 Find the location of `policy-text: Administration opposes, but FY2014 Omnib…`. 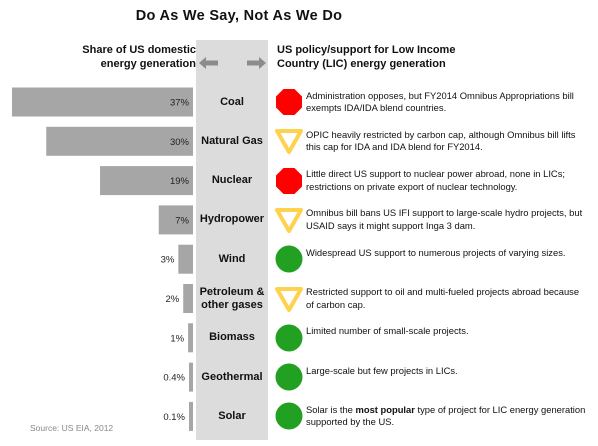

policy-text: Administration opposes, but FY2014 Omnib… is located at coordinates (440, 101).